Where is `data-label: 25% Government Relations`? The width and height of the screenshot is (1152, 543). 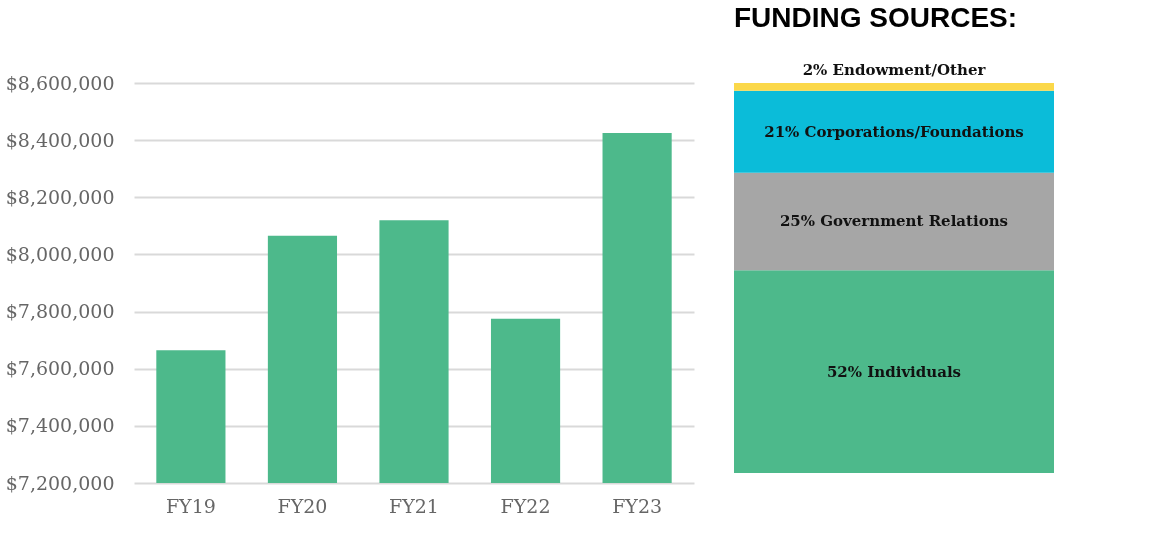
data-label: 25% Government Relations is located at coordinates (894, 221).